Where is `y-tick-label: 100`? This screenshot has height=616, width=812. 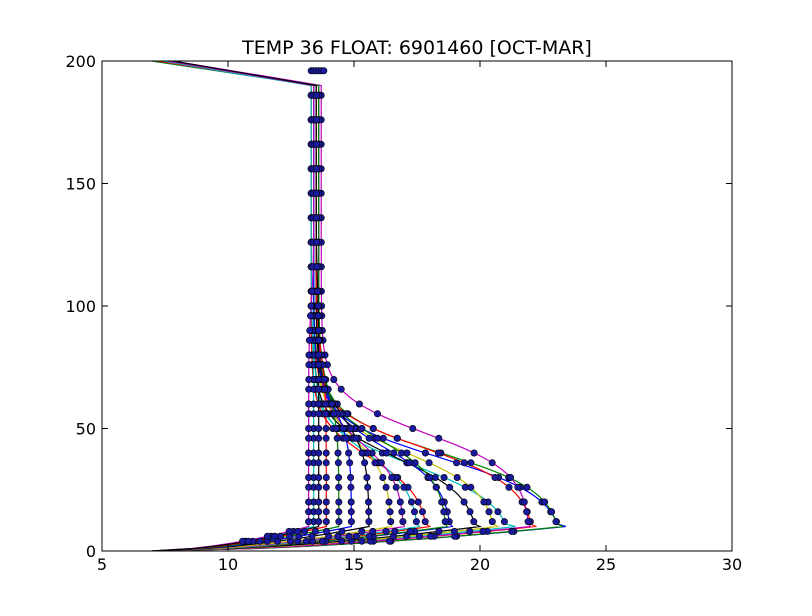 y-tick-label: 100 is located at coordinates (80, 306).